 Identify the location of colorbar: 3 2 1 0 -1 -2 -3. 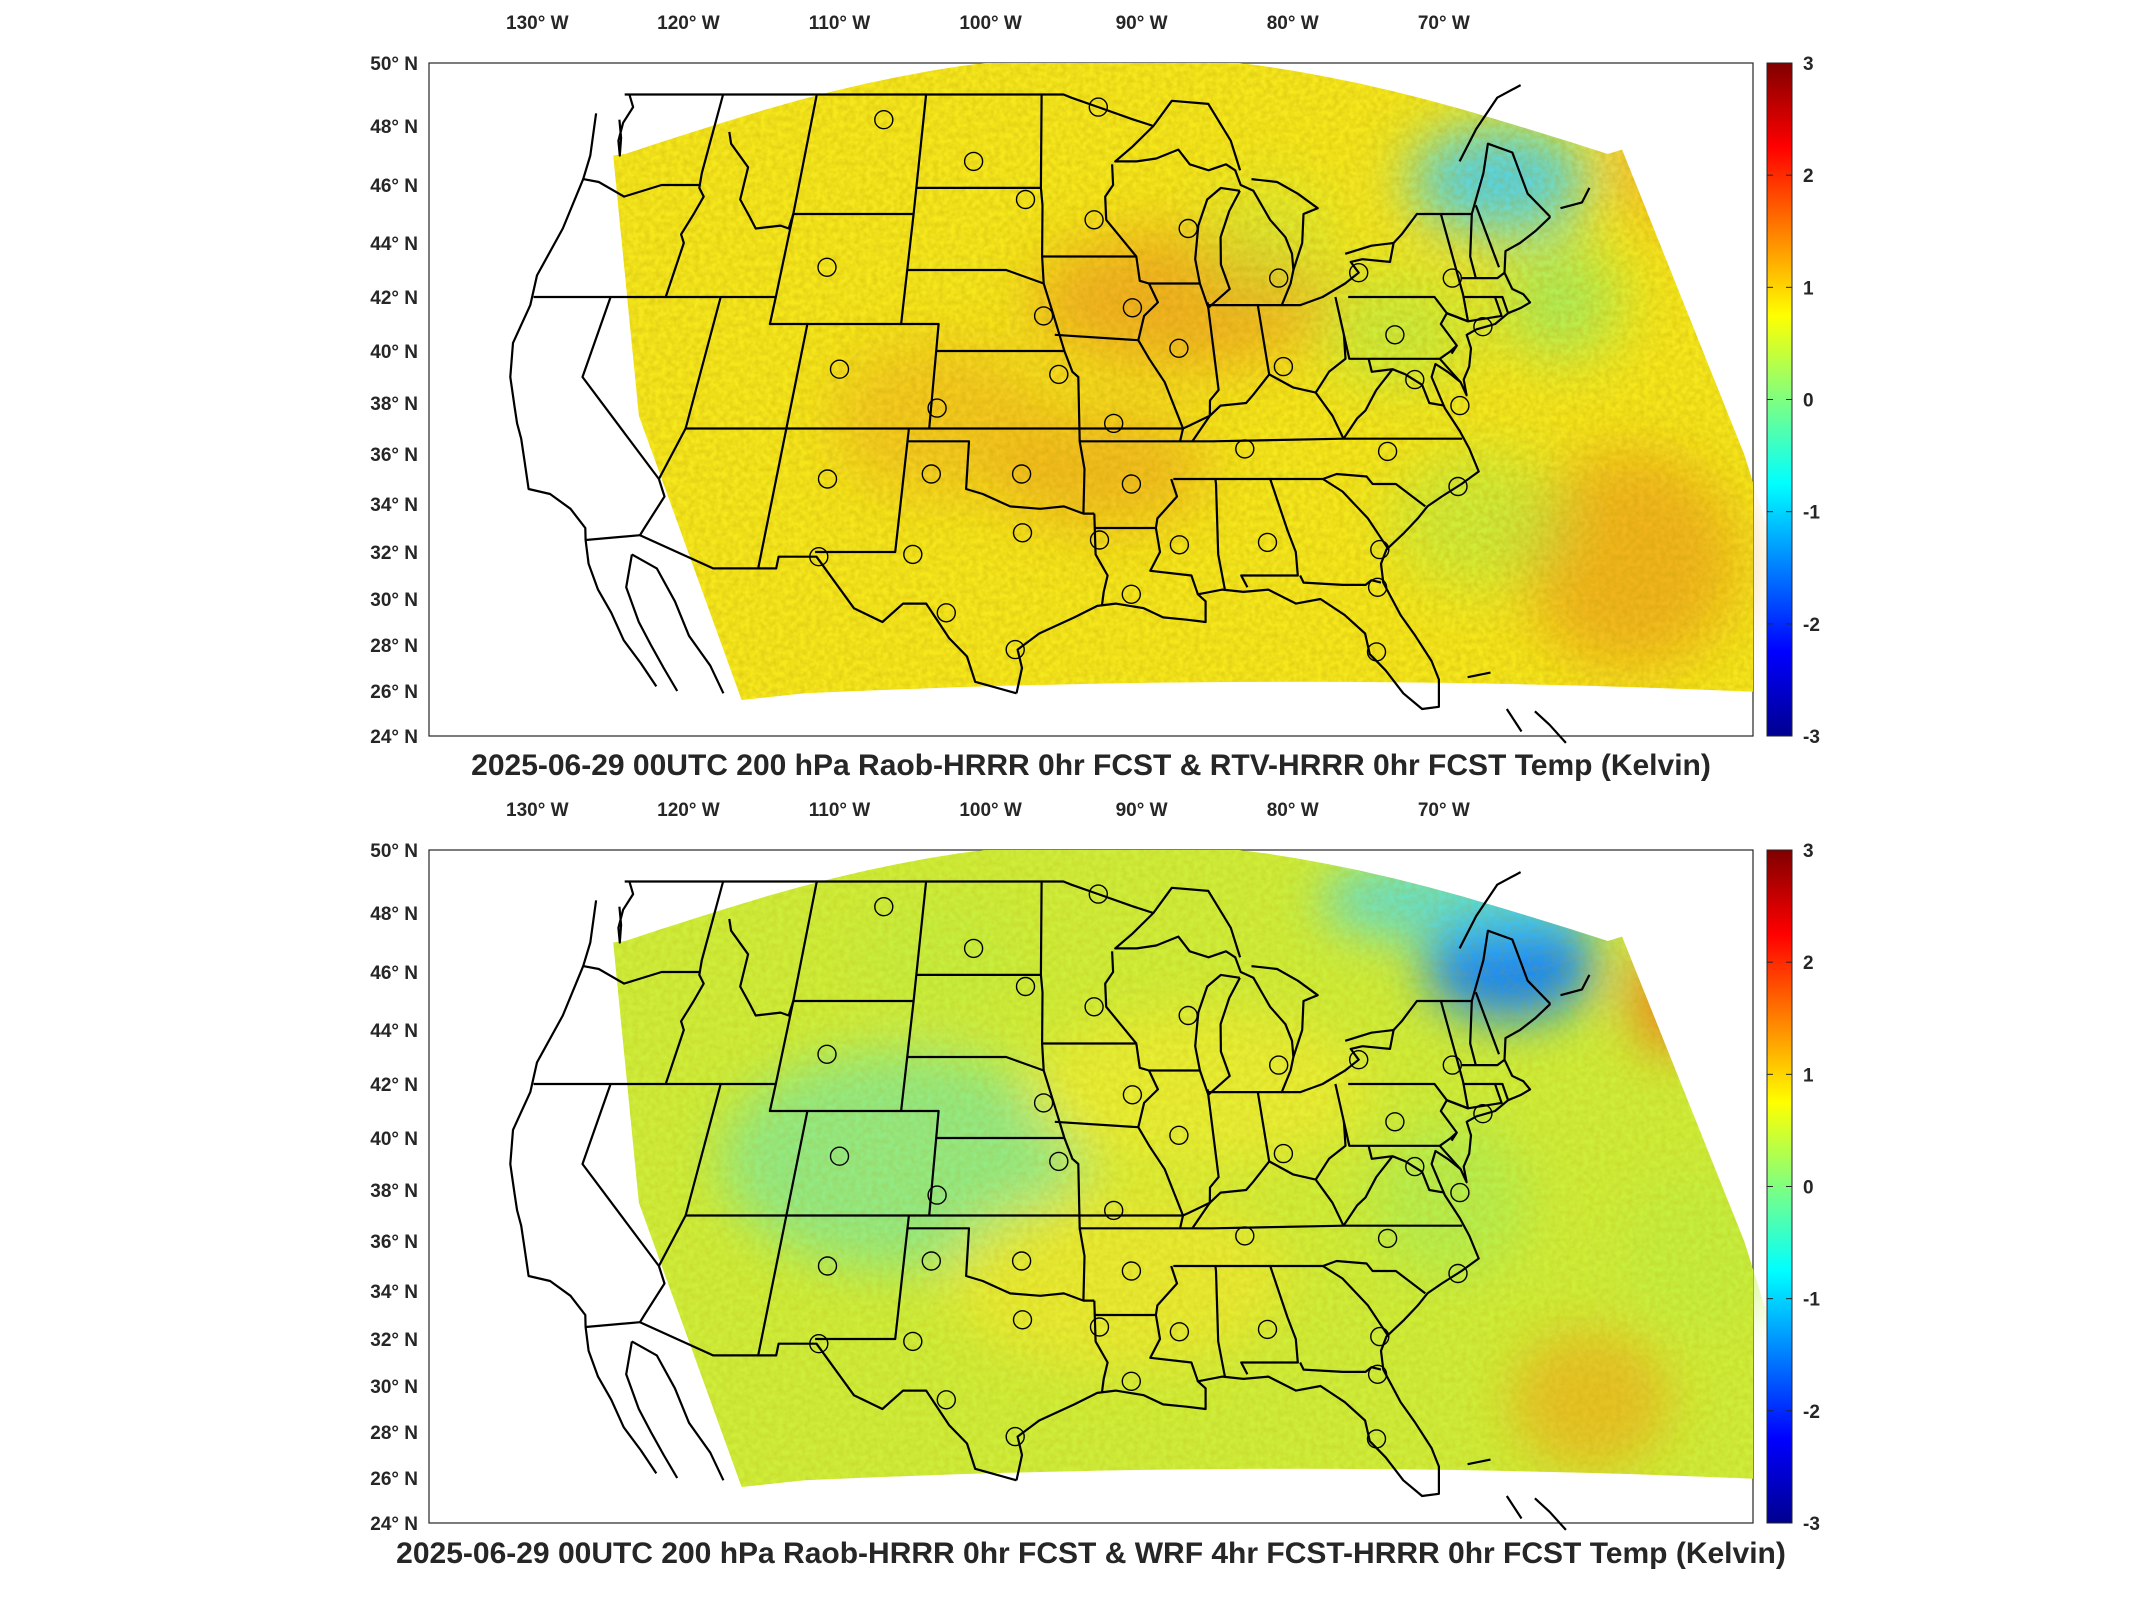
(1793, 1188).